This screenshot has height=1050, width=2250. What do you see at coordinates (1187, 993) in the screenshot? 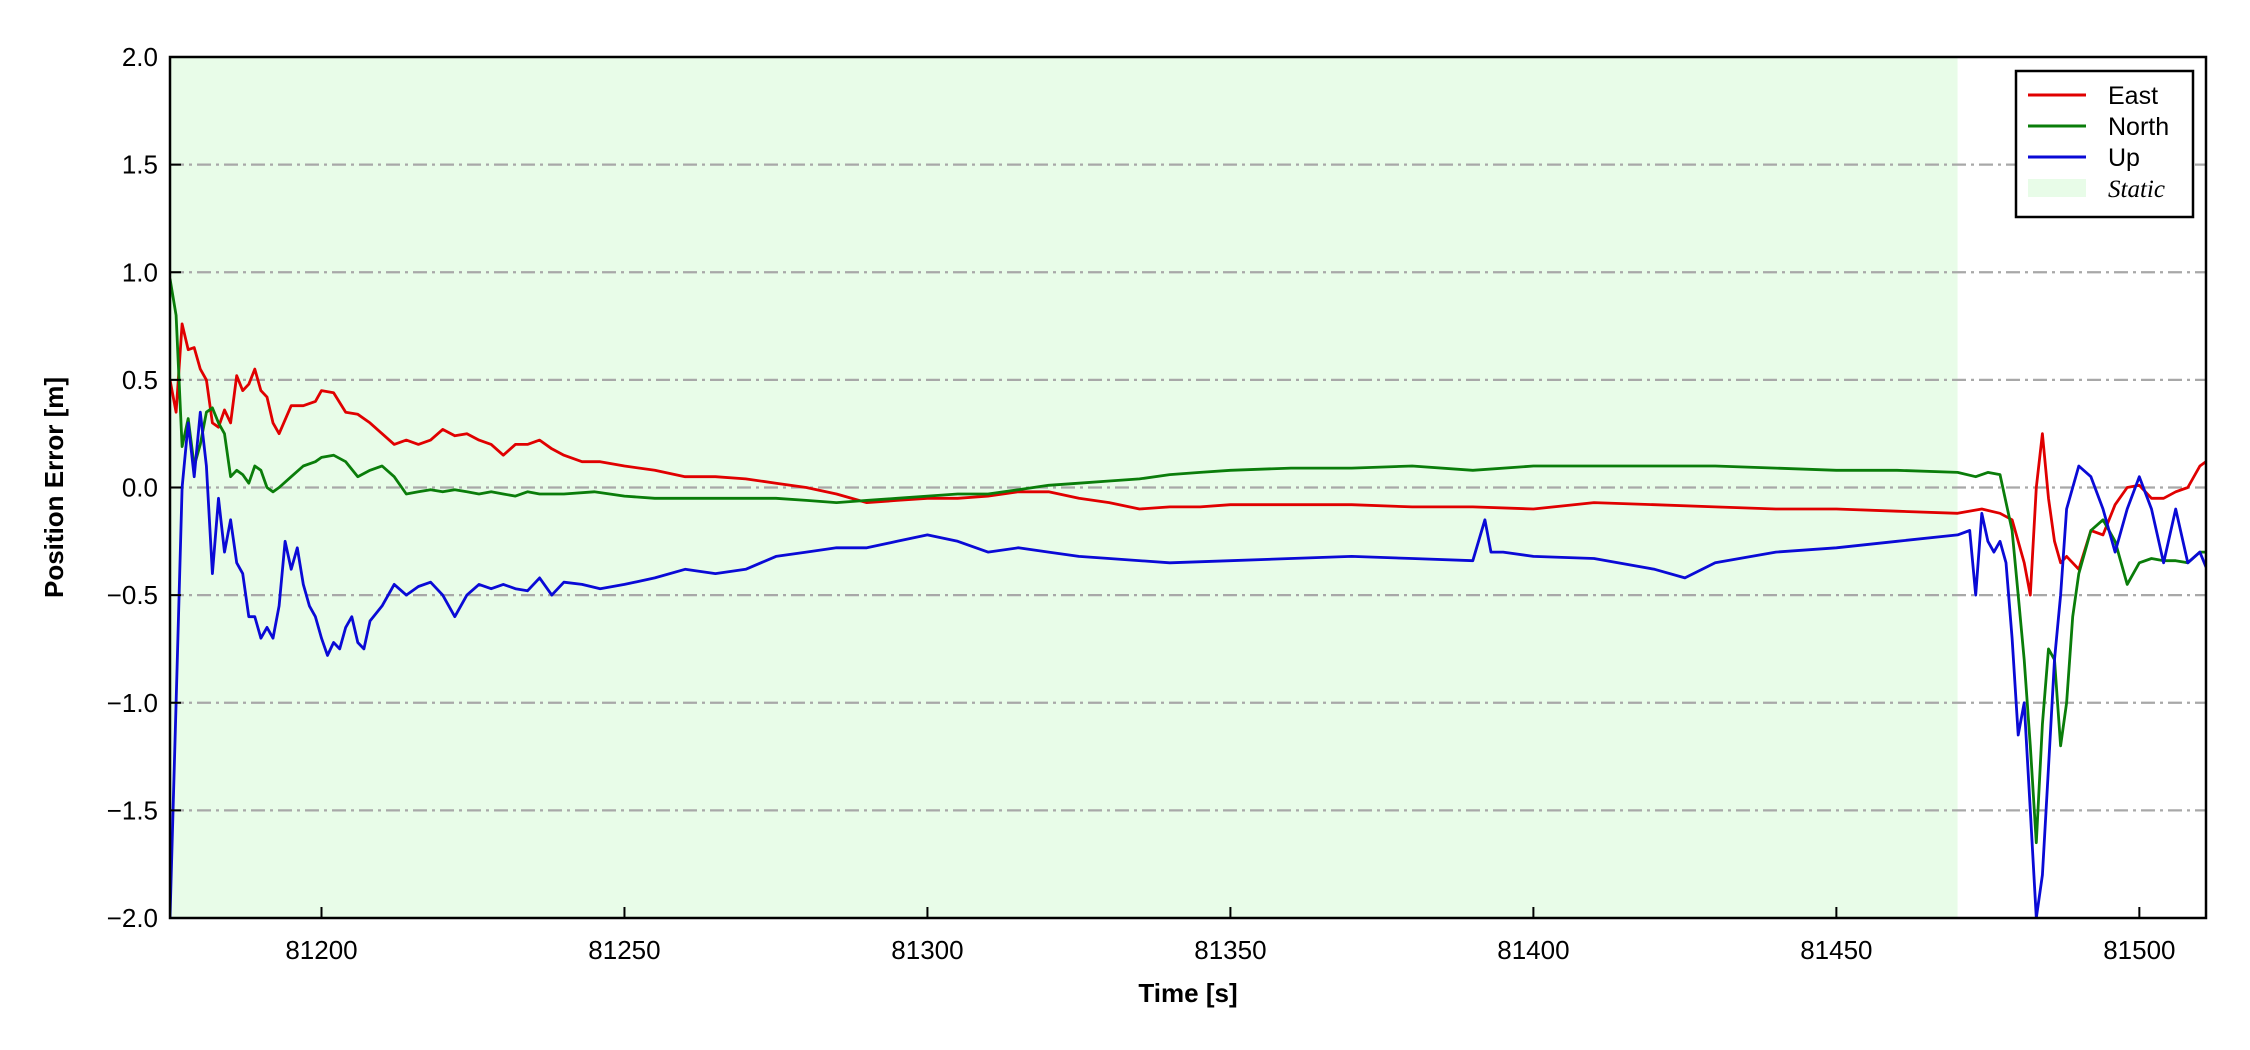
I see `x-axis-title: Time [s]` at bounding box center [1187, 993].